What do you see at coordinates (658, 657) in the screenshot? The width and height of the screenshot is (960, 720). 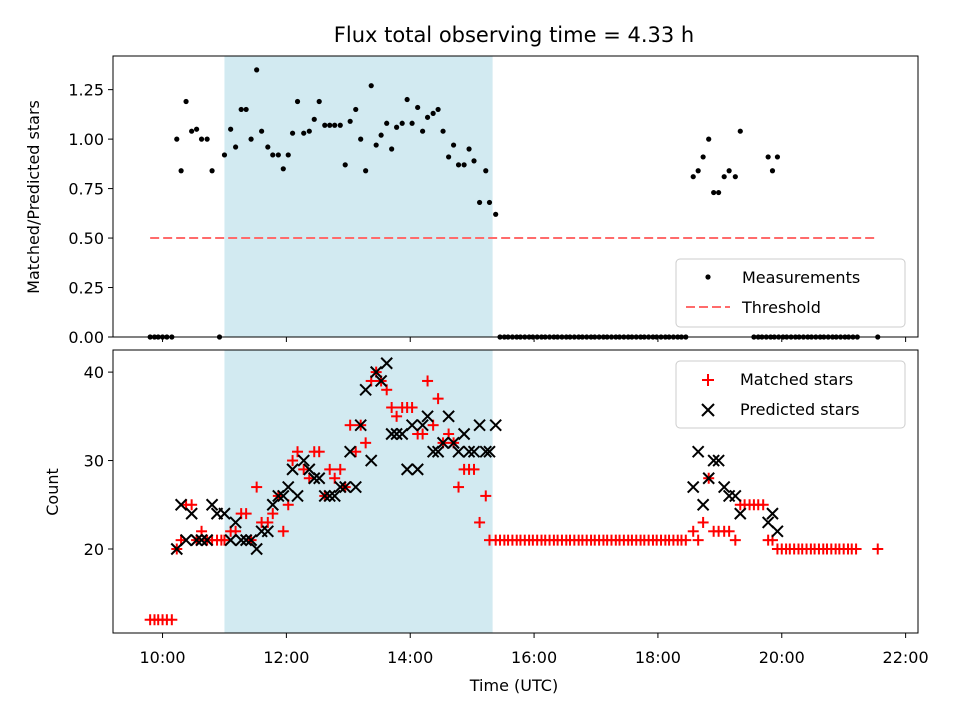 I see `x-tick-label: 18:00` at bounding box center [658, 657].